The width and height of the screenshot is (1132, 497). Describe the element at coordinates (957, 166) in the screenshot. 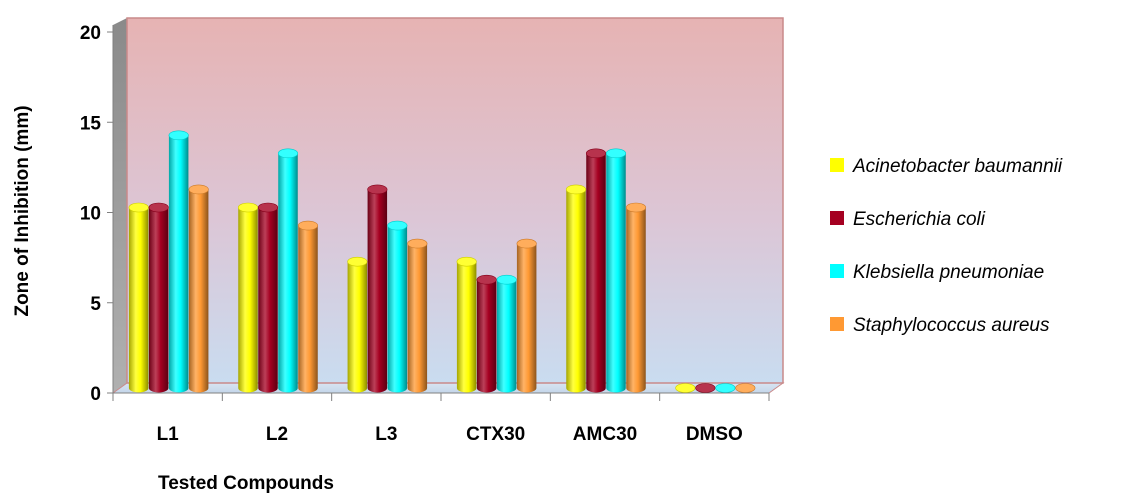

I see `legend-label: Acinetobacter baumannii` at that location.